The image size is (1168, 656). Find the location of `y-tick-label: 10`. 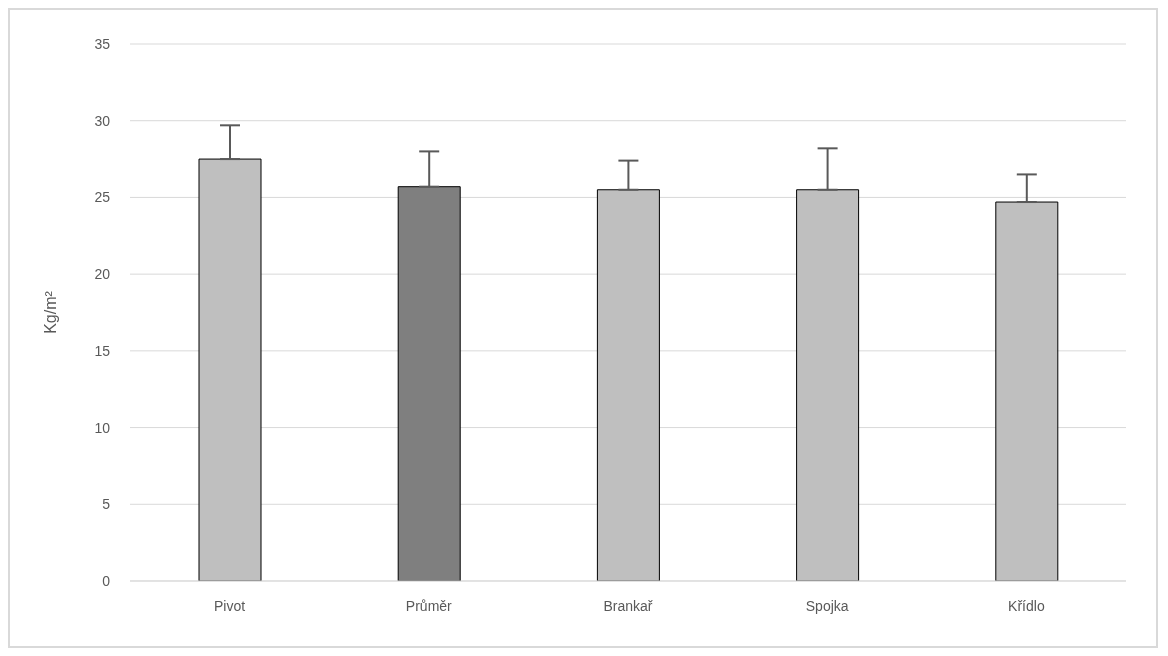

y-tick-label: 10 is located at coordinates (102, 427).